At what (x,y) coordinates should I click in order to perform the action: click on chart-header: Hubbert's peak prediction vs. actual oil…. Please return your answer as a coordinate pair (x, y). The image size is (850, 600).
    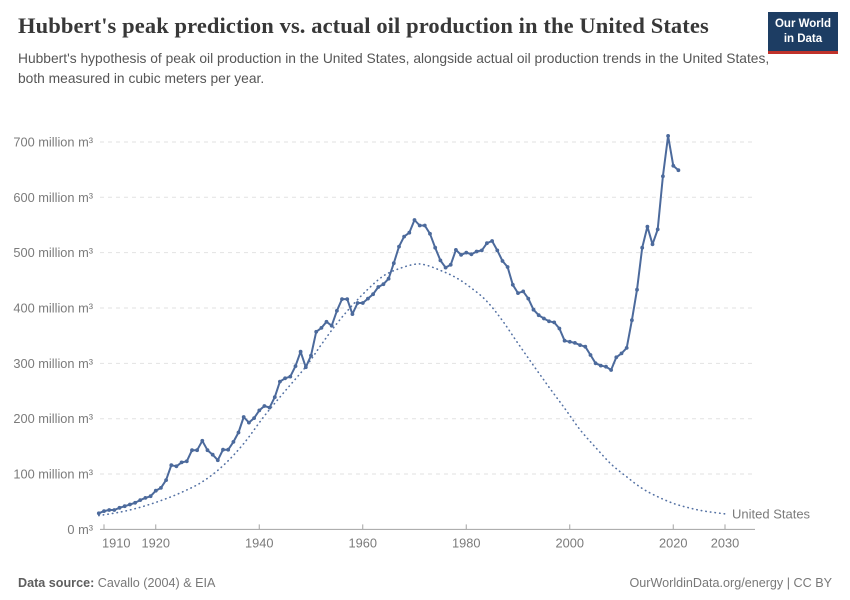
    Looking at the image, I should click on (428, 50).